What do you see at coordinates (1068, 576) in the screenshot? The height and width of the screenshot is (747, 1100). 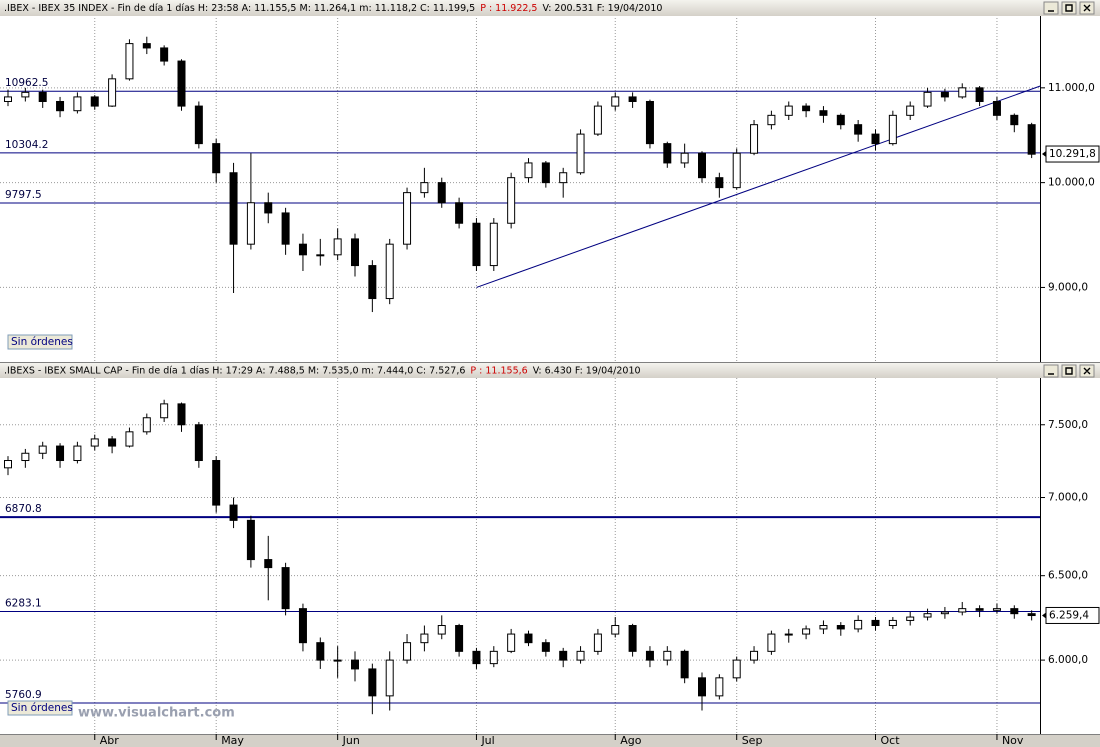 I see `y-tick-label: 6.500,0` at bounding box center [1068, 576].